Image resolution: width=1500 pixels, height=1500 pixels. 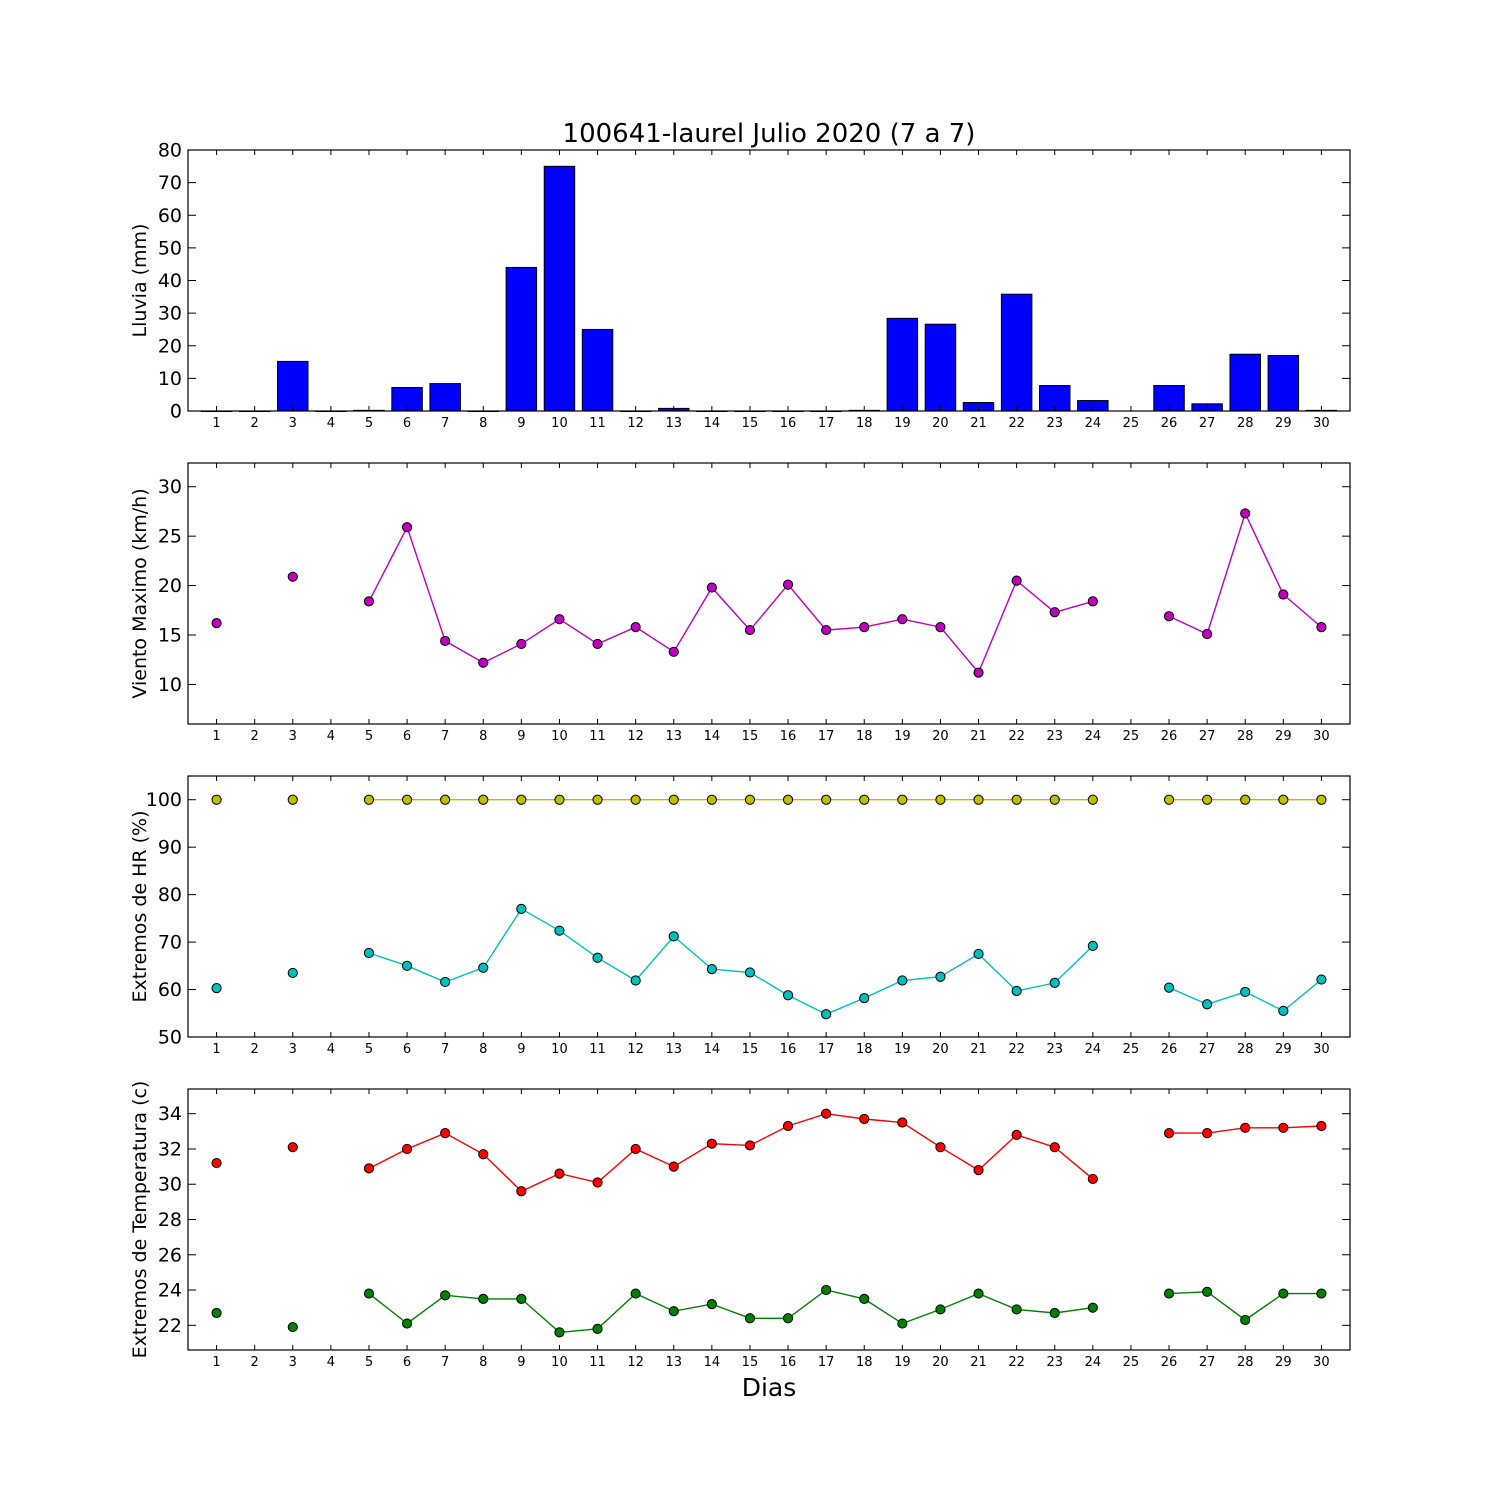 I want to click on wind-y-tick-label: 20, so click(x=170, y=586).